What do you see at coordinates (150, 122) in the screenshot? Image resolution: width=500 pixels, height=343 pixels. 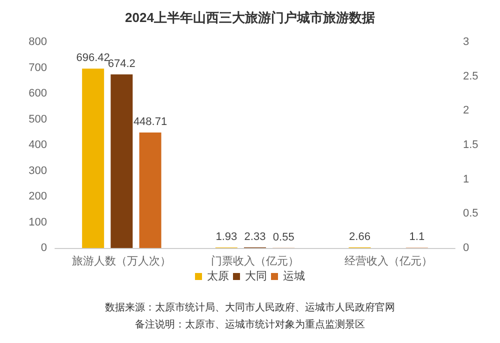 I see `data-label: 448.71` at bounding box center [150, 122].